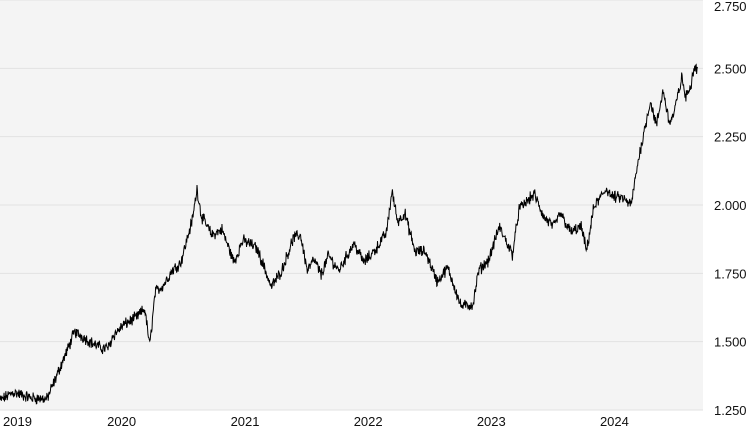 The image size is (753, 430). I want to click on y-tick-label: 1.250, so click(730, 410).